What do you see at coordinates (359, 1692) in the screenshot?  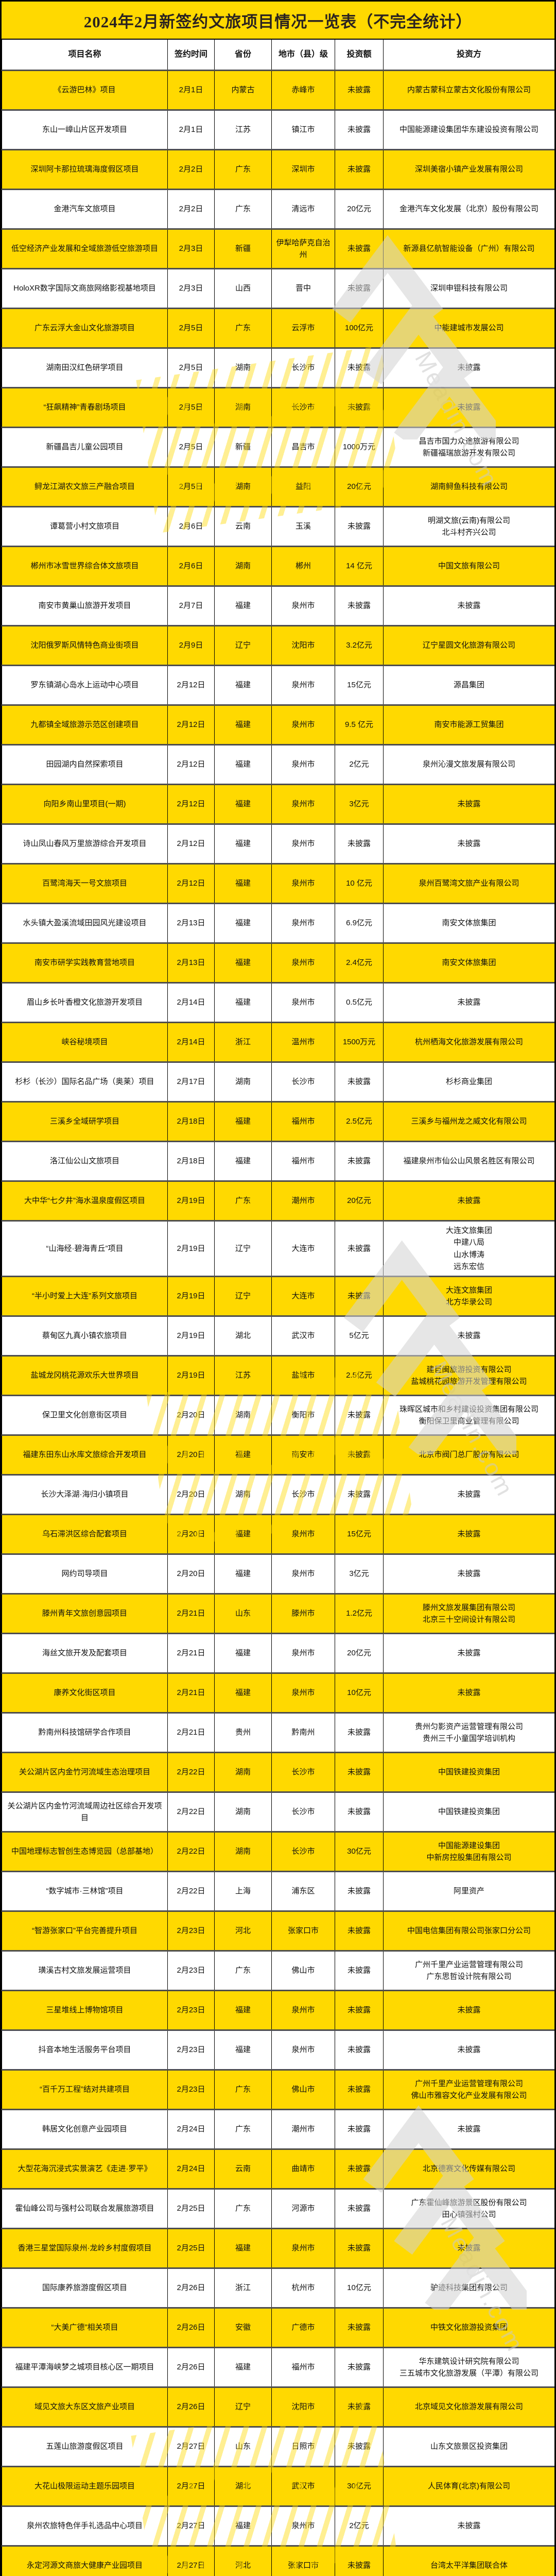 I see `amount-cell: 10亿元` at bounding box center [359, 1692].